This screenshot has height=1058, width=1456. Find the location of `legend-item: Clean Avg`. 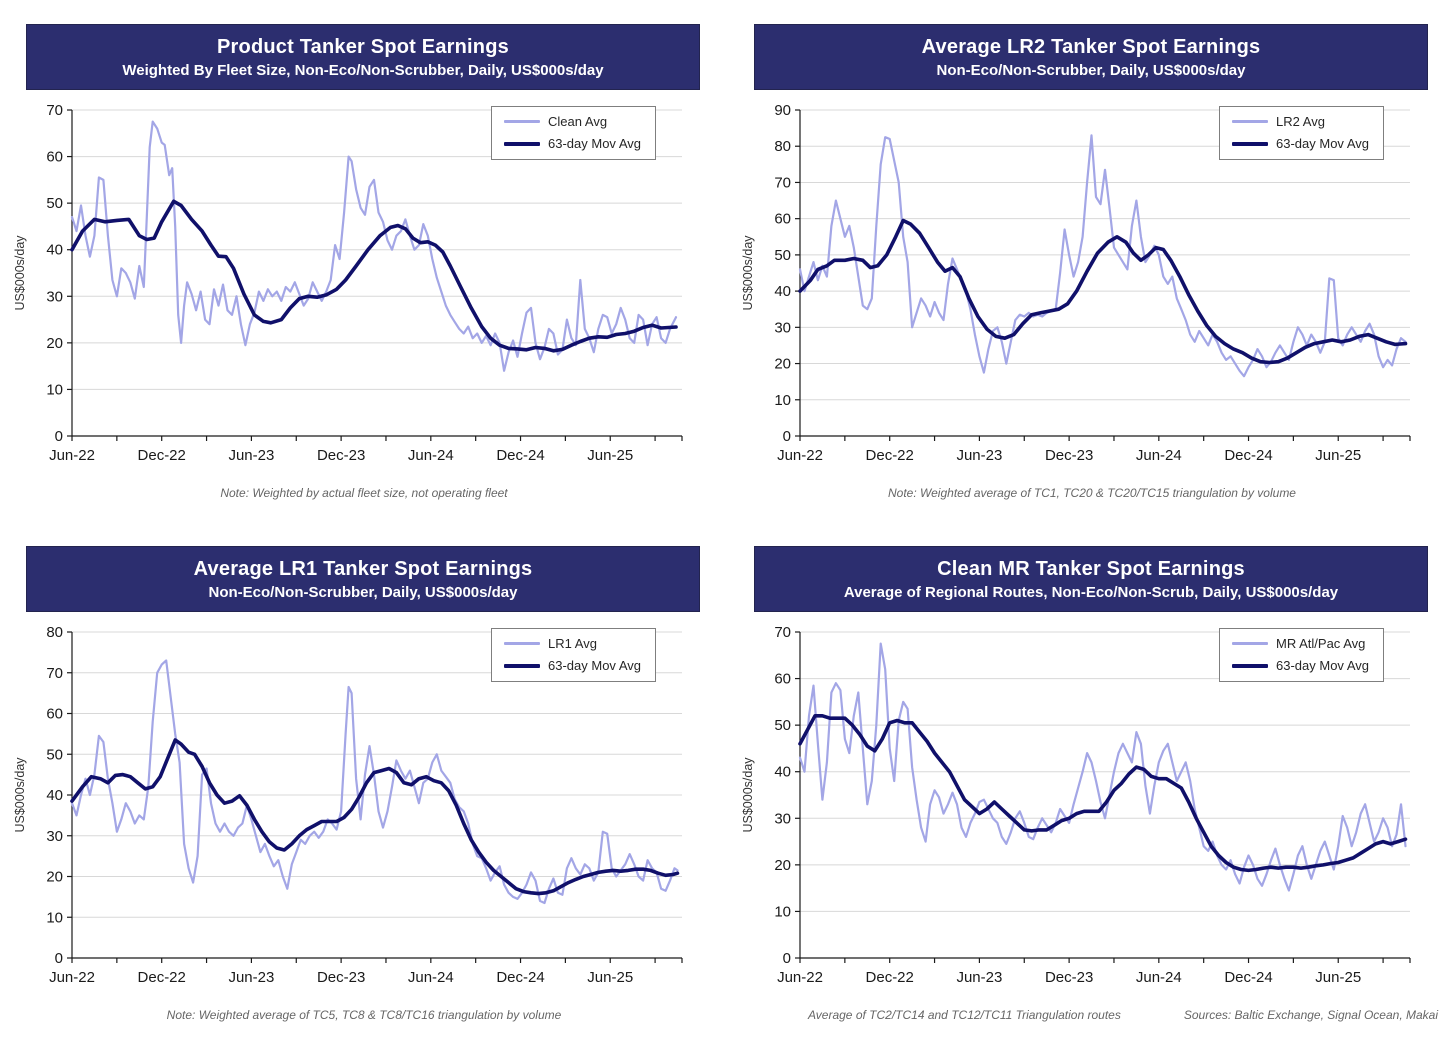

legend-item: Clean Avg is located at coordinates (572, 121).